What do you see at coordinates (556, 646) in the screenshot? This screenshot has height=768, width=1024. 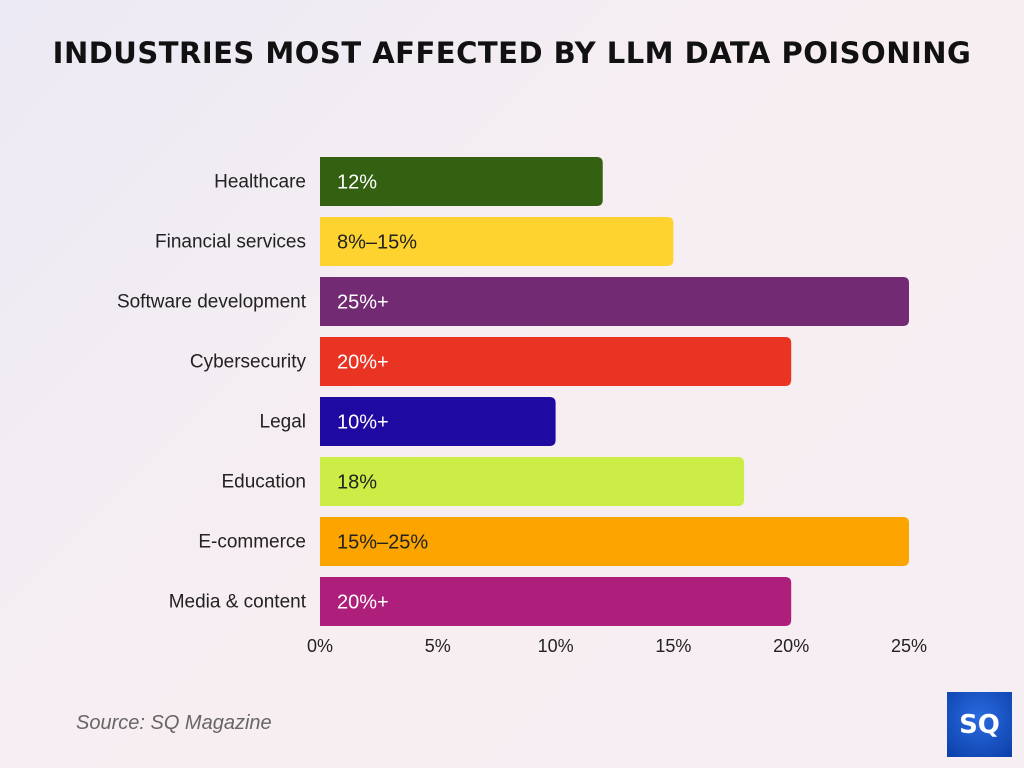 I see `x-tick-label: 10%` at bounding box center [556, 646].